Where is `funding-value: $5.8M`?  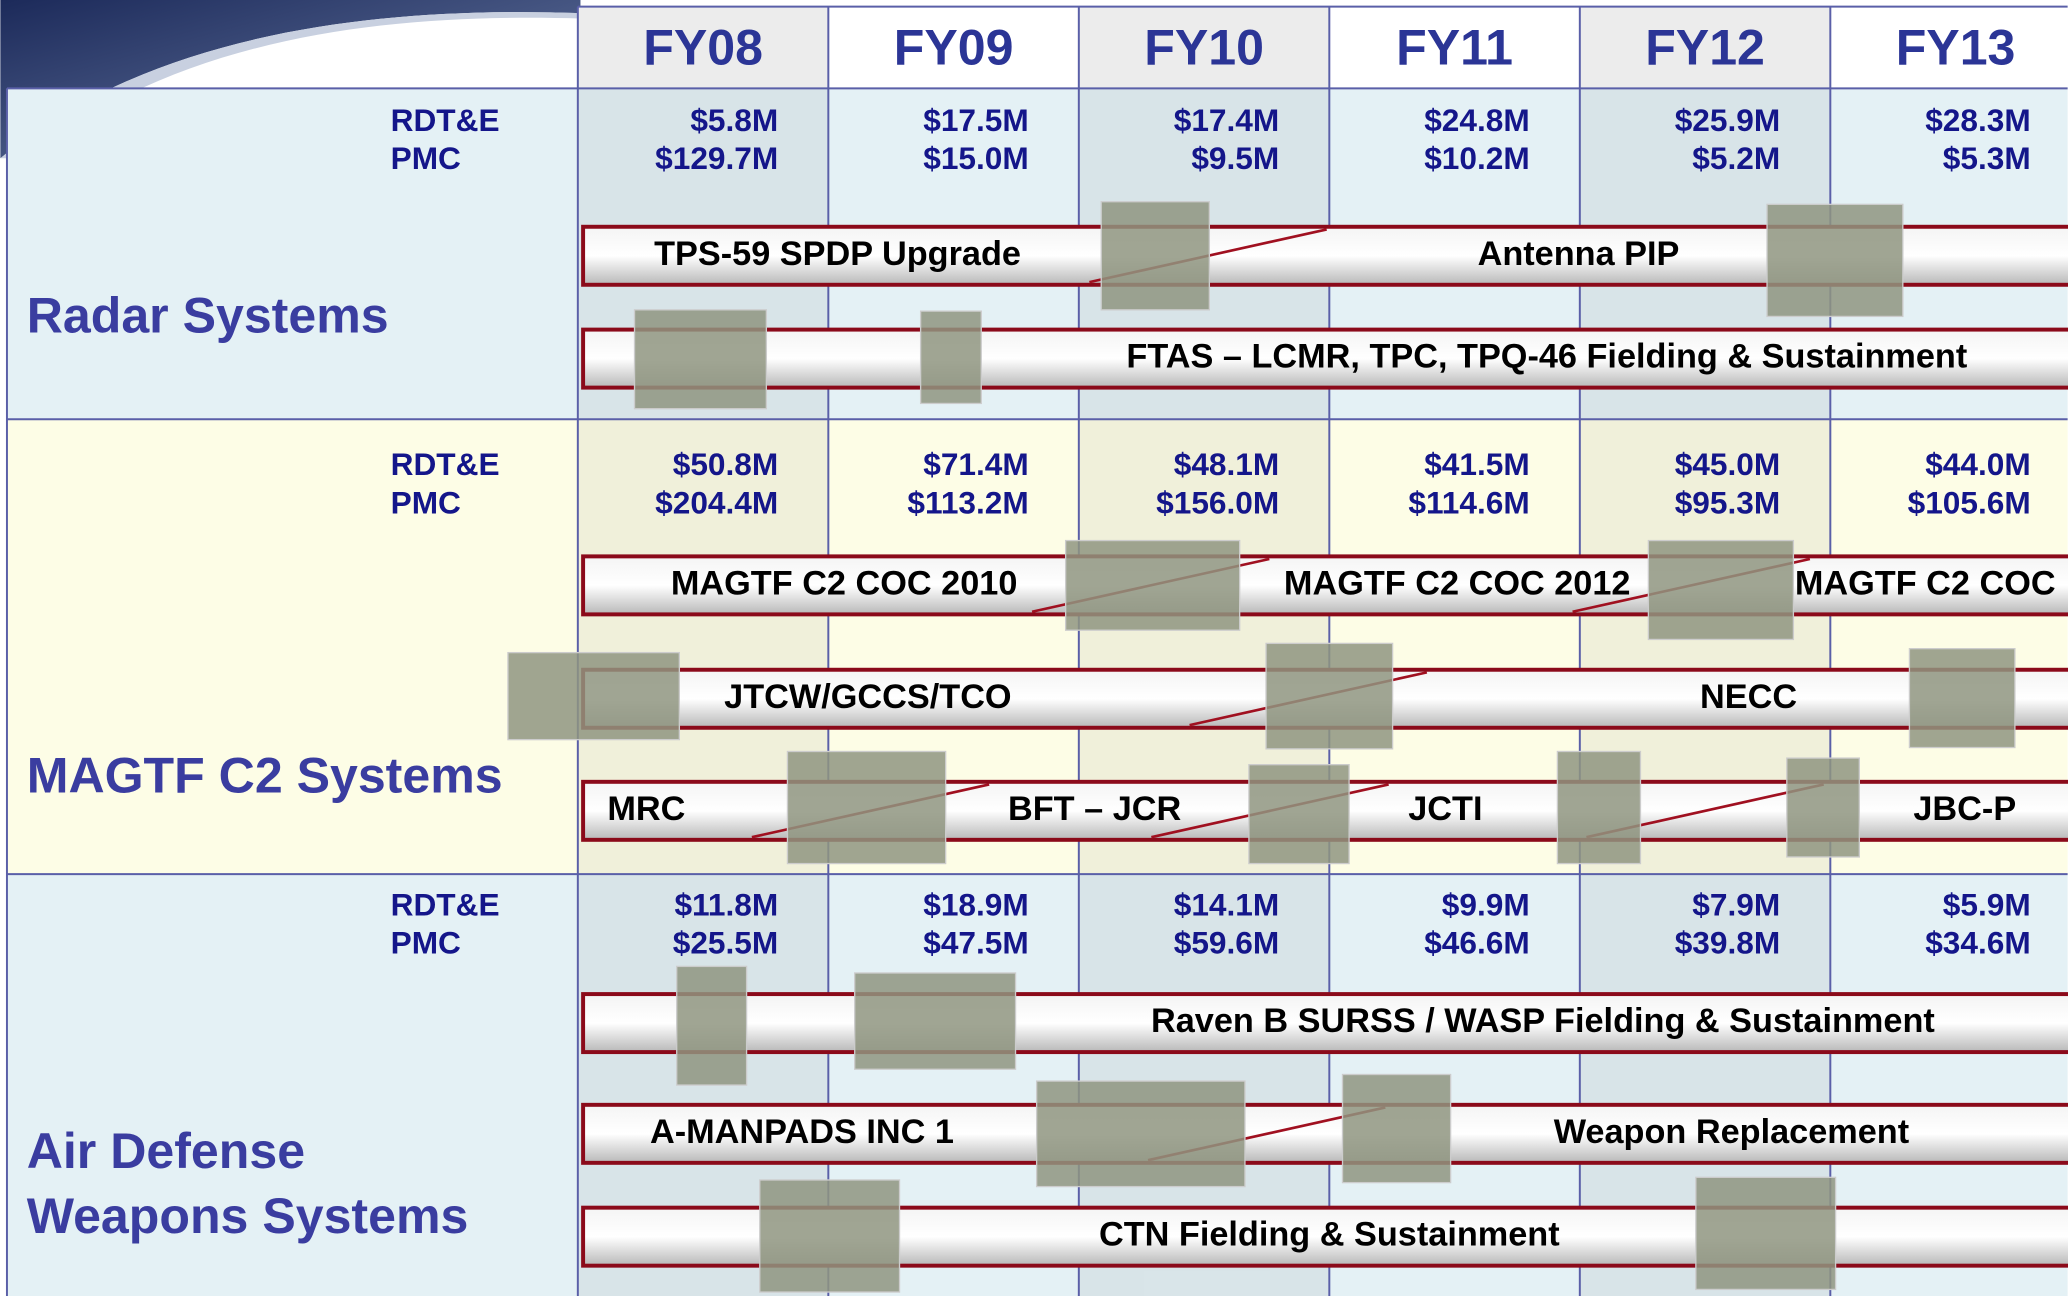 funding-value: $5.8M is located at coordinates (734, 120).